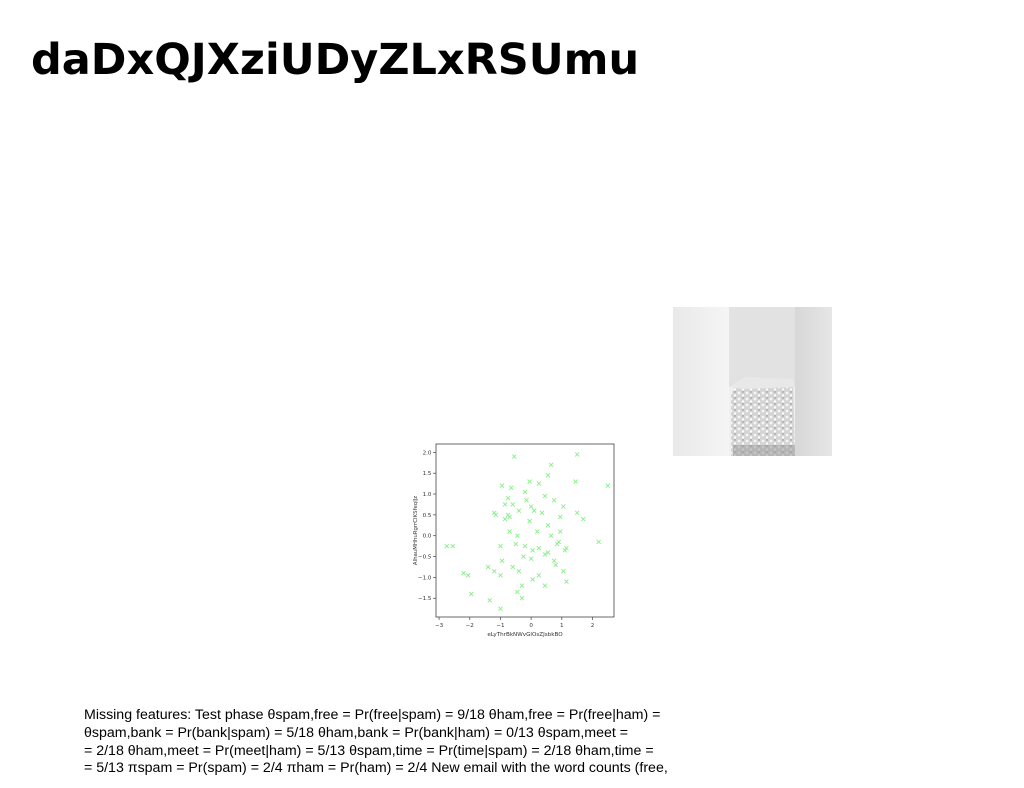  I want to click on y-tick-label: −1.0, so click(425, 578).